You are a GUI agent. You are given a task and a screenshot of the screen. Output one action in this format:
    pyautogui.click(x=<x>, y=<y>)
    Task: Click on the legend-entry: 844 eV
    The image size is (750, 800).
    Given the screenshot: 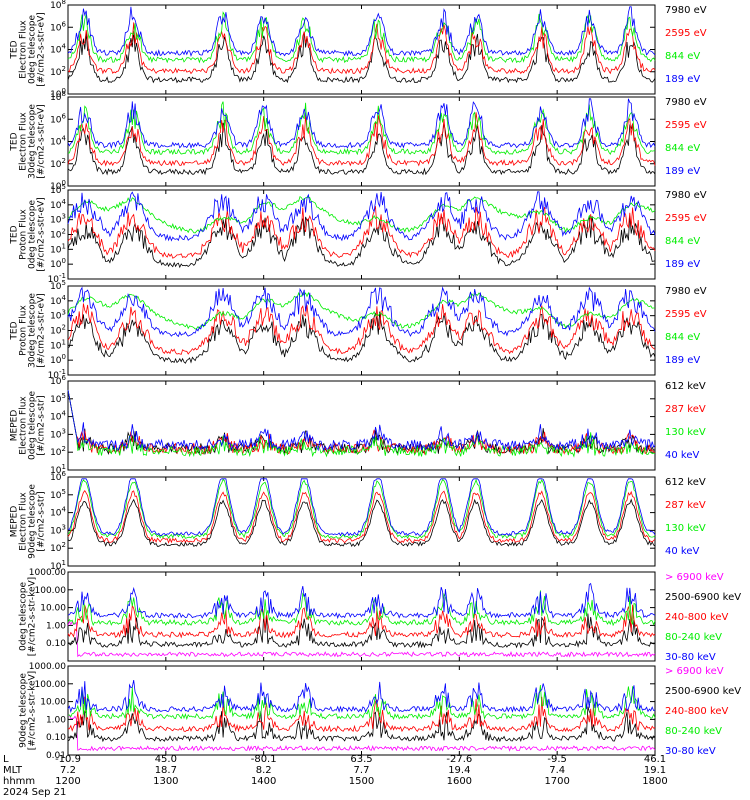 What is the action you would take?
    pyautogui.click(x=682, y=56)
    